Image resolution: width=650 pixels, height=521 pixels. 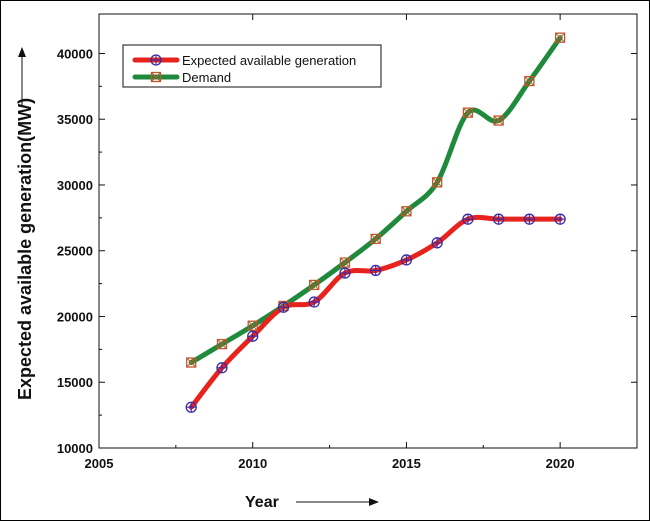 I want to click on legend-label: Demand, so click(x=206, y=77).